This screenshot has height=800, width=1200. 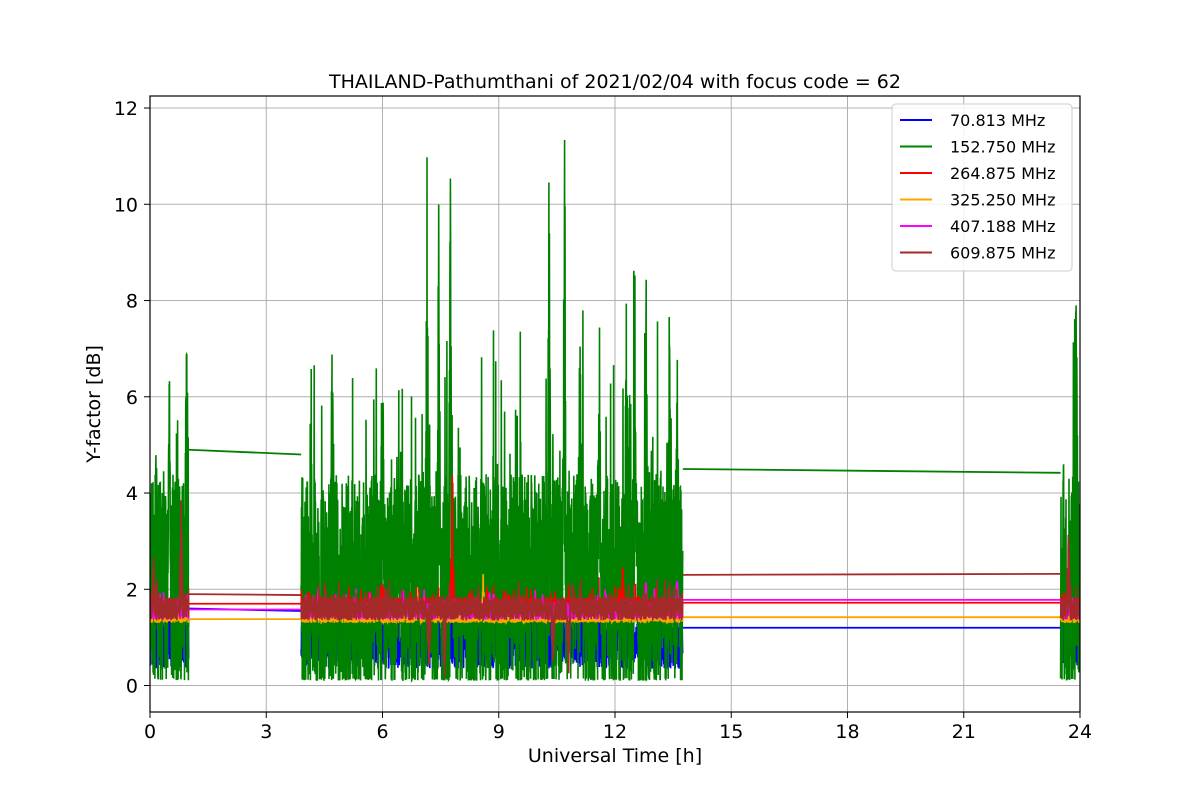 What do you see at coordinates (132, 494) in the screenshot?
I see `y-tick-label: 4` at bounding box center [132, 494].